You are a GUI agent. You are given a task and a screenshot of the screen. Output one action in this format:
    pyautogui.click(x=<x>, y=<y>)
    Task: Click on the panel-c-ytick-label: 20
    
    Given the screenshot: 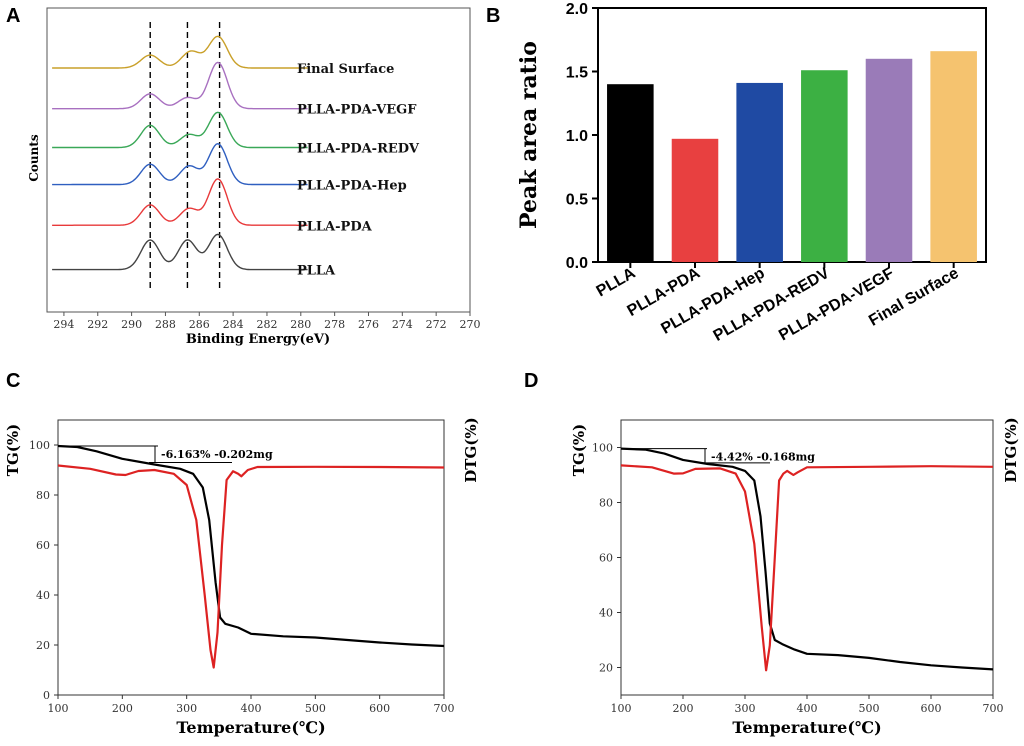 What is the action you would take?
    pyautogui.click(x=43, y=645)
    